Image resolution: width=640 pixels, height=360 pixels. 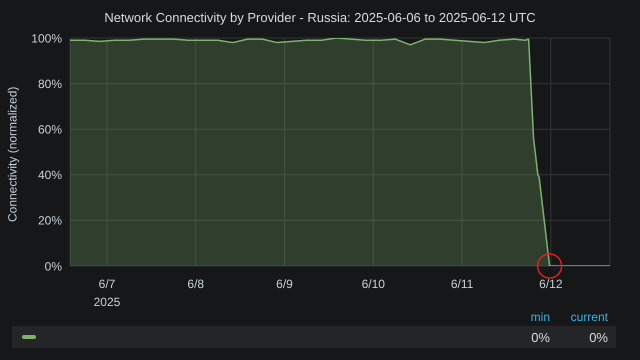 What do you see at coordinates (50, 129) in the screenshot?
I see `y-tick-label: 60%` at bounding box center [50, 129].